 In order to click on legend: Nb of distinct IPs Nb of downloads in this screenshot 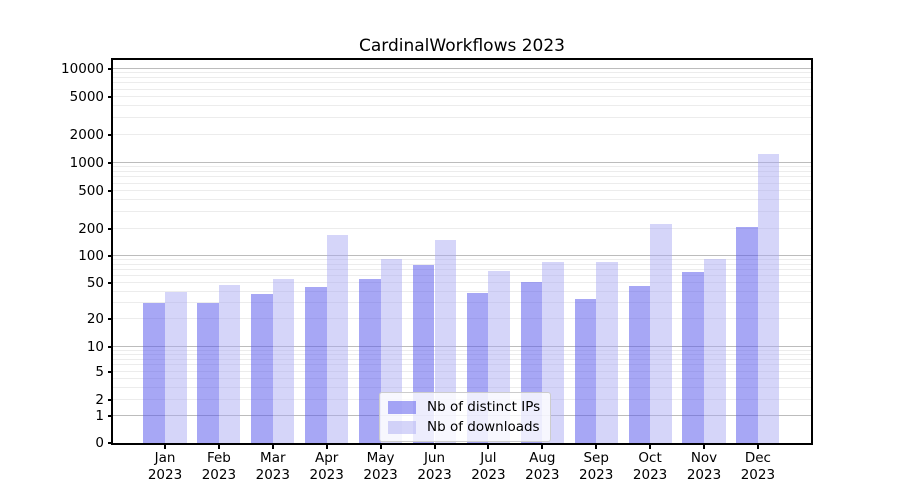, I will do `click(465, 417)`.